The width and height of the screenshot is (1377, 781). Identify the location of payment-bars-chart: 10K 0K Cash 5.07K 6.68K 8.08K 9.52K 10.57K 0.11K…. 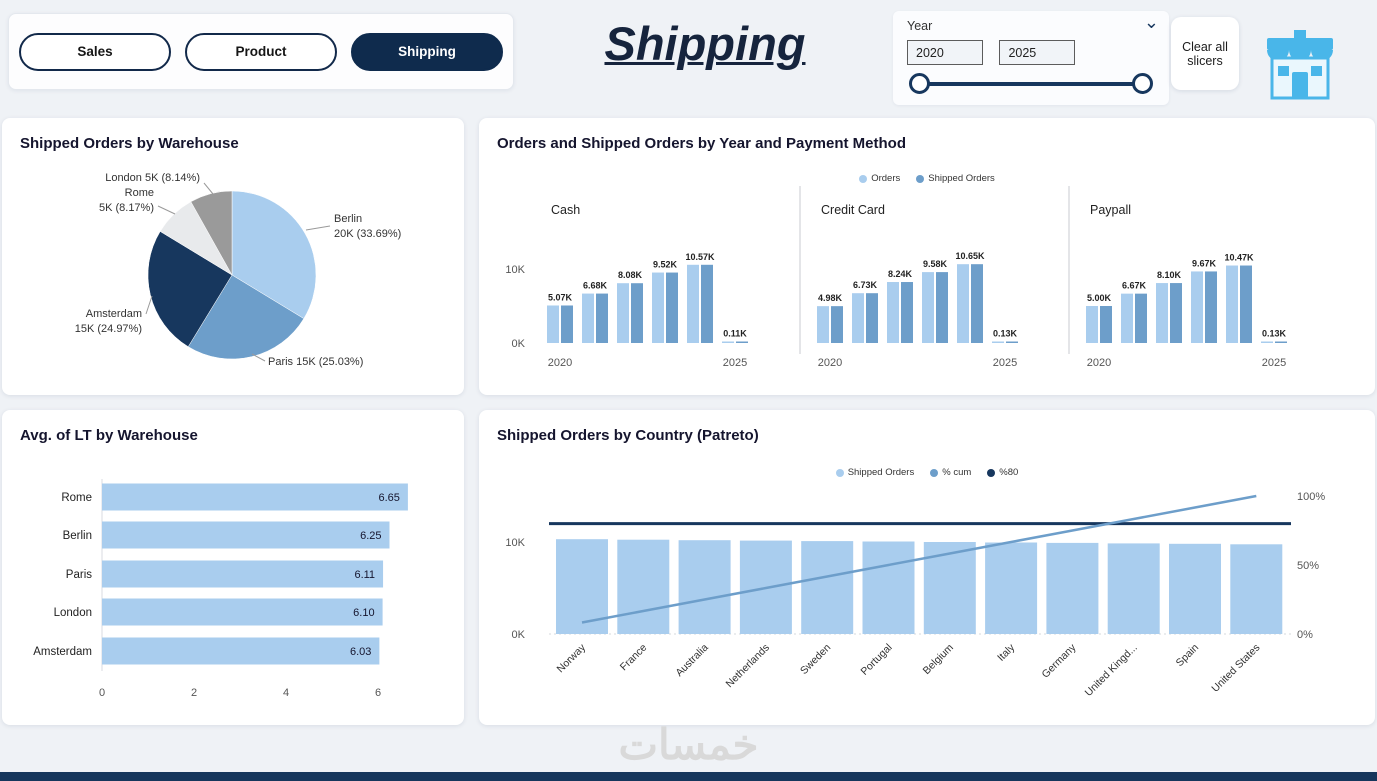
(896, 277).